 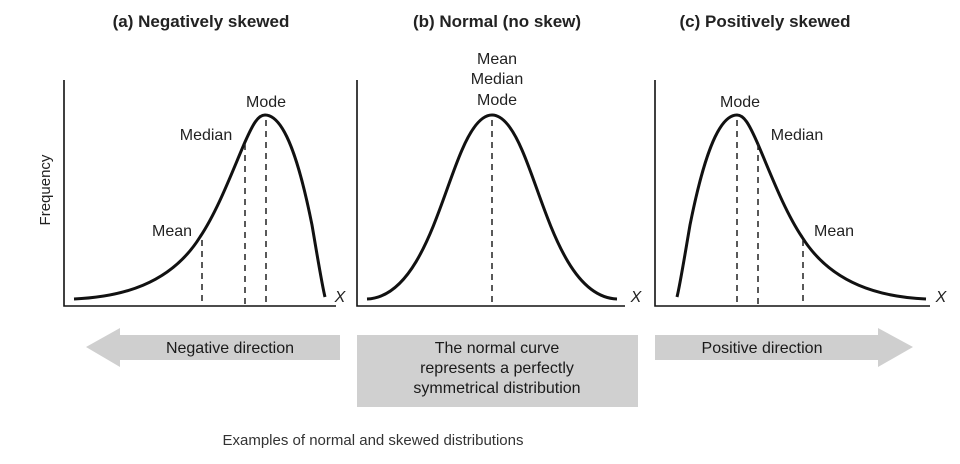 I want to click on negative-direction-arrow: Negative direction, so click(x=213, y=347).